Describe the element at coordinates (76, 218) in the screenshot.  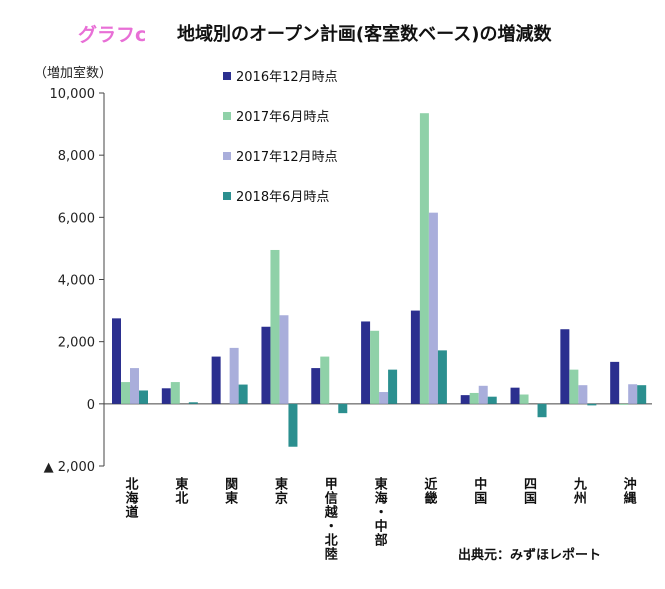
I see `y-tick-label: 6,000` at that location.